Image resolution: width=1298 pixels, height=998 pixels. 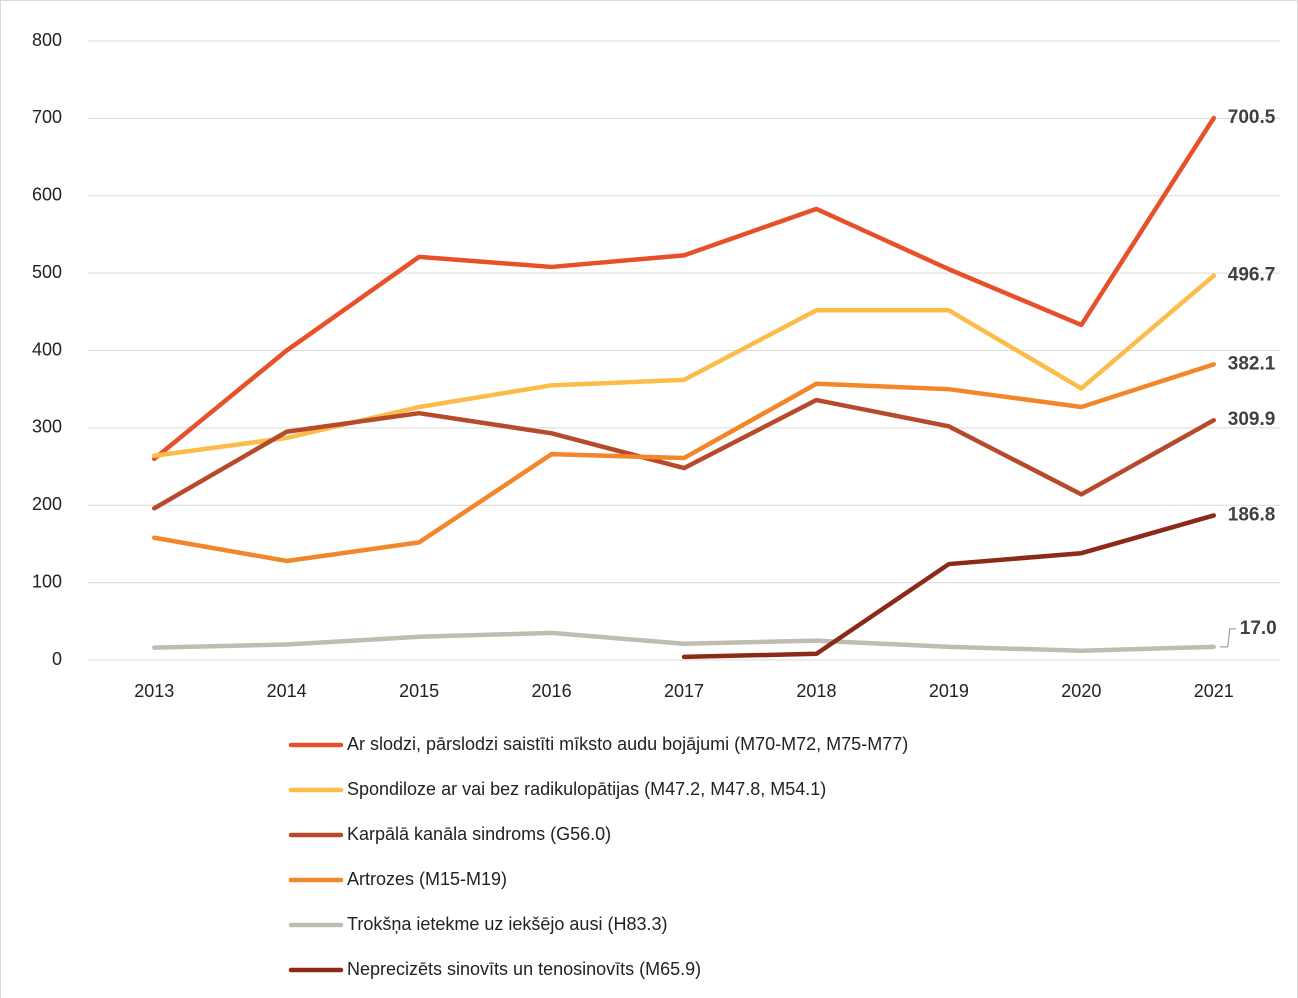 What do you see at coordinates (1252, 419) in the screenshot?
I see `data-label: 309.9` at bounding box center [1252, 419].